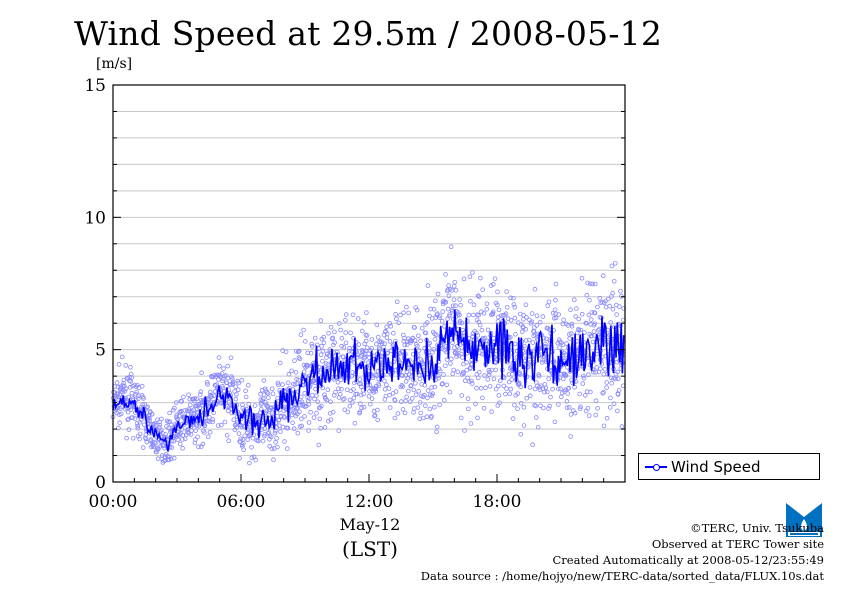  I want to click on series-line-wind-speed, so click(368, 380).